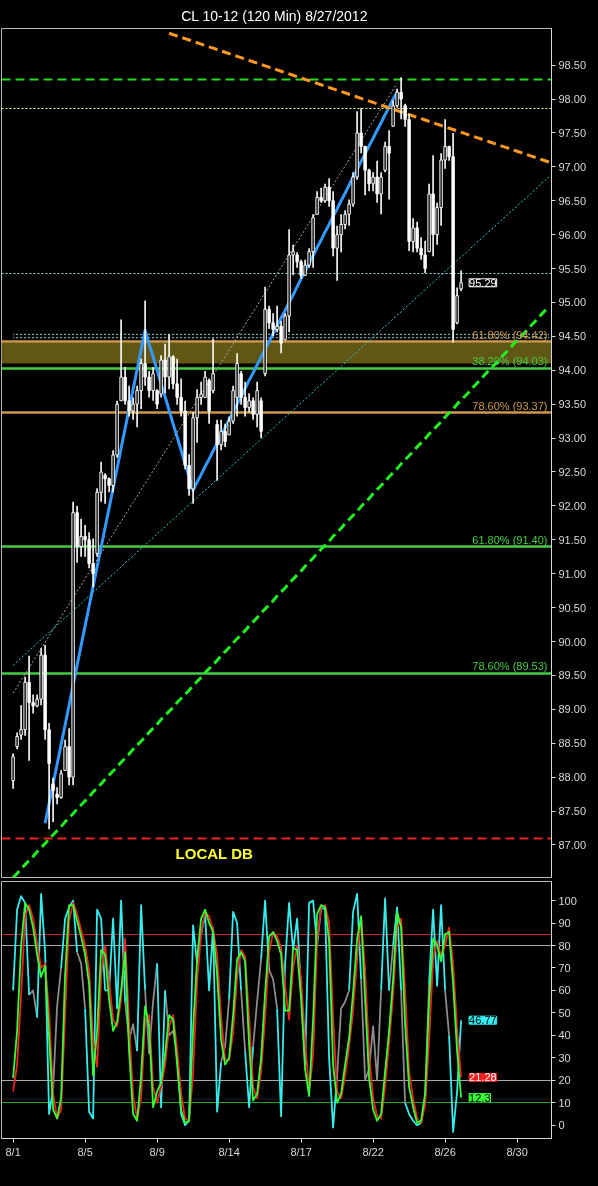 This screenshot has width=598, height=1186. What do you see at coordinates (572, 166) in the screenshot?
I see `y-tick-label: 97.00` at bounding box center [572, 166].